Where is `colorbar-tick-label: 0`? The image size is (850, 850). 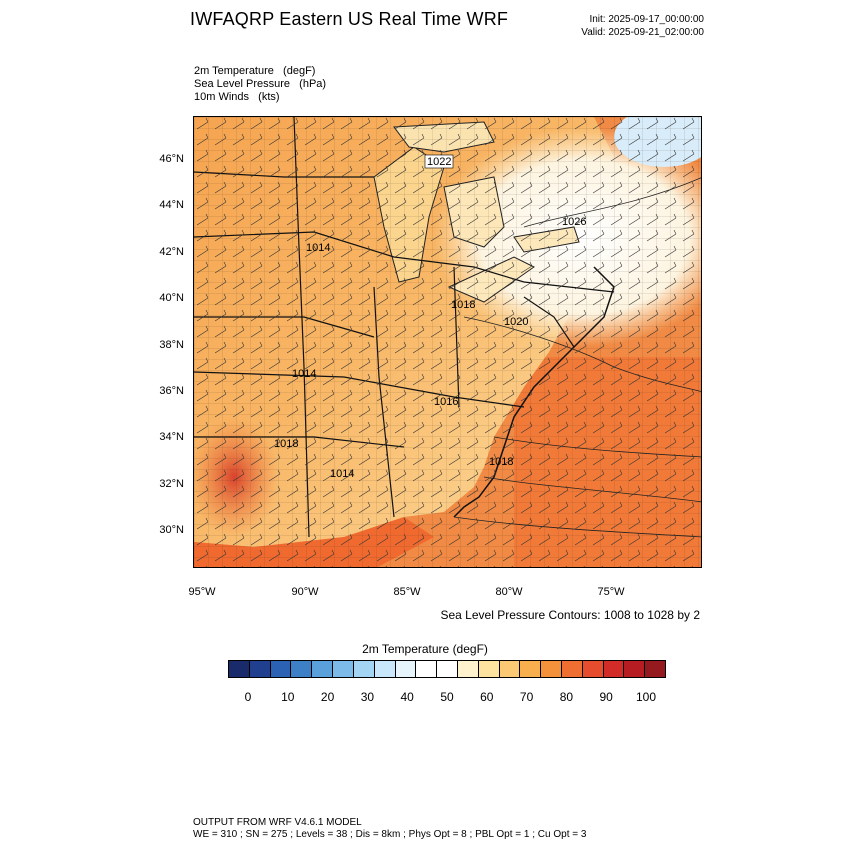 colorbar-tick-label: 0 is located at coordinates (248, 697).